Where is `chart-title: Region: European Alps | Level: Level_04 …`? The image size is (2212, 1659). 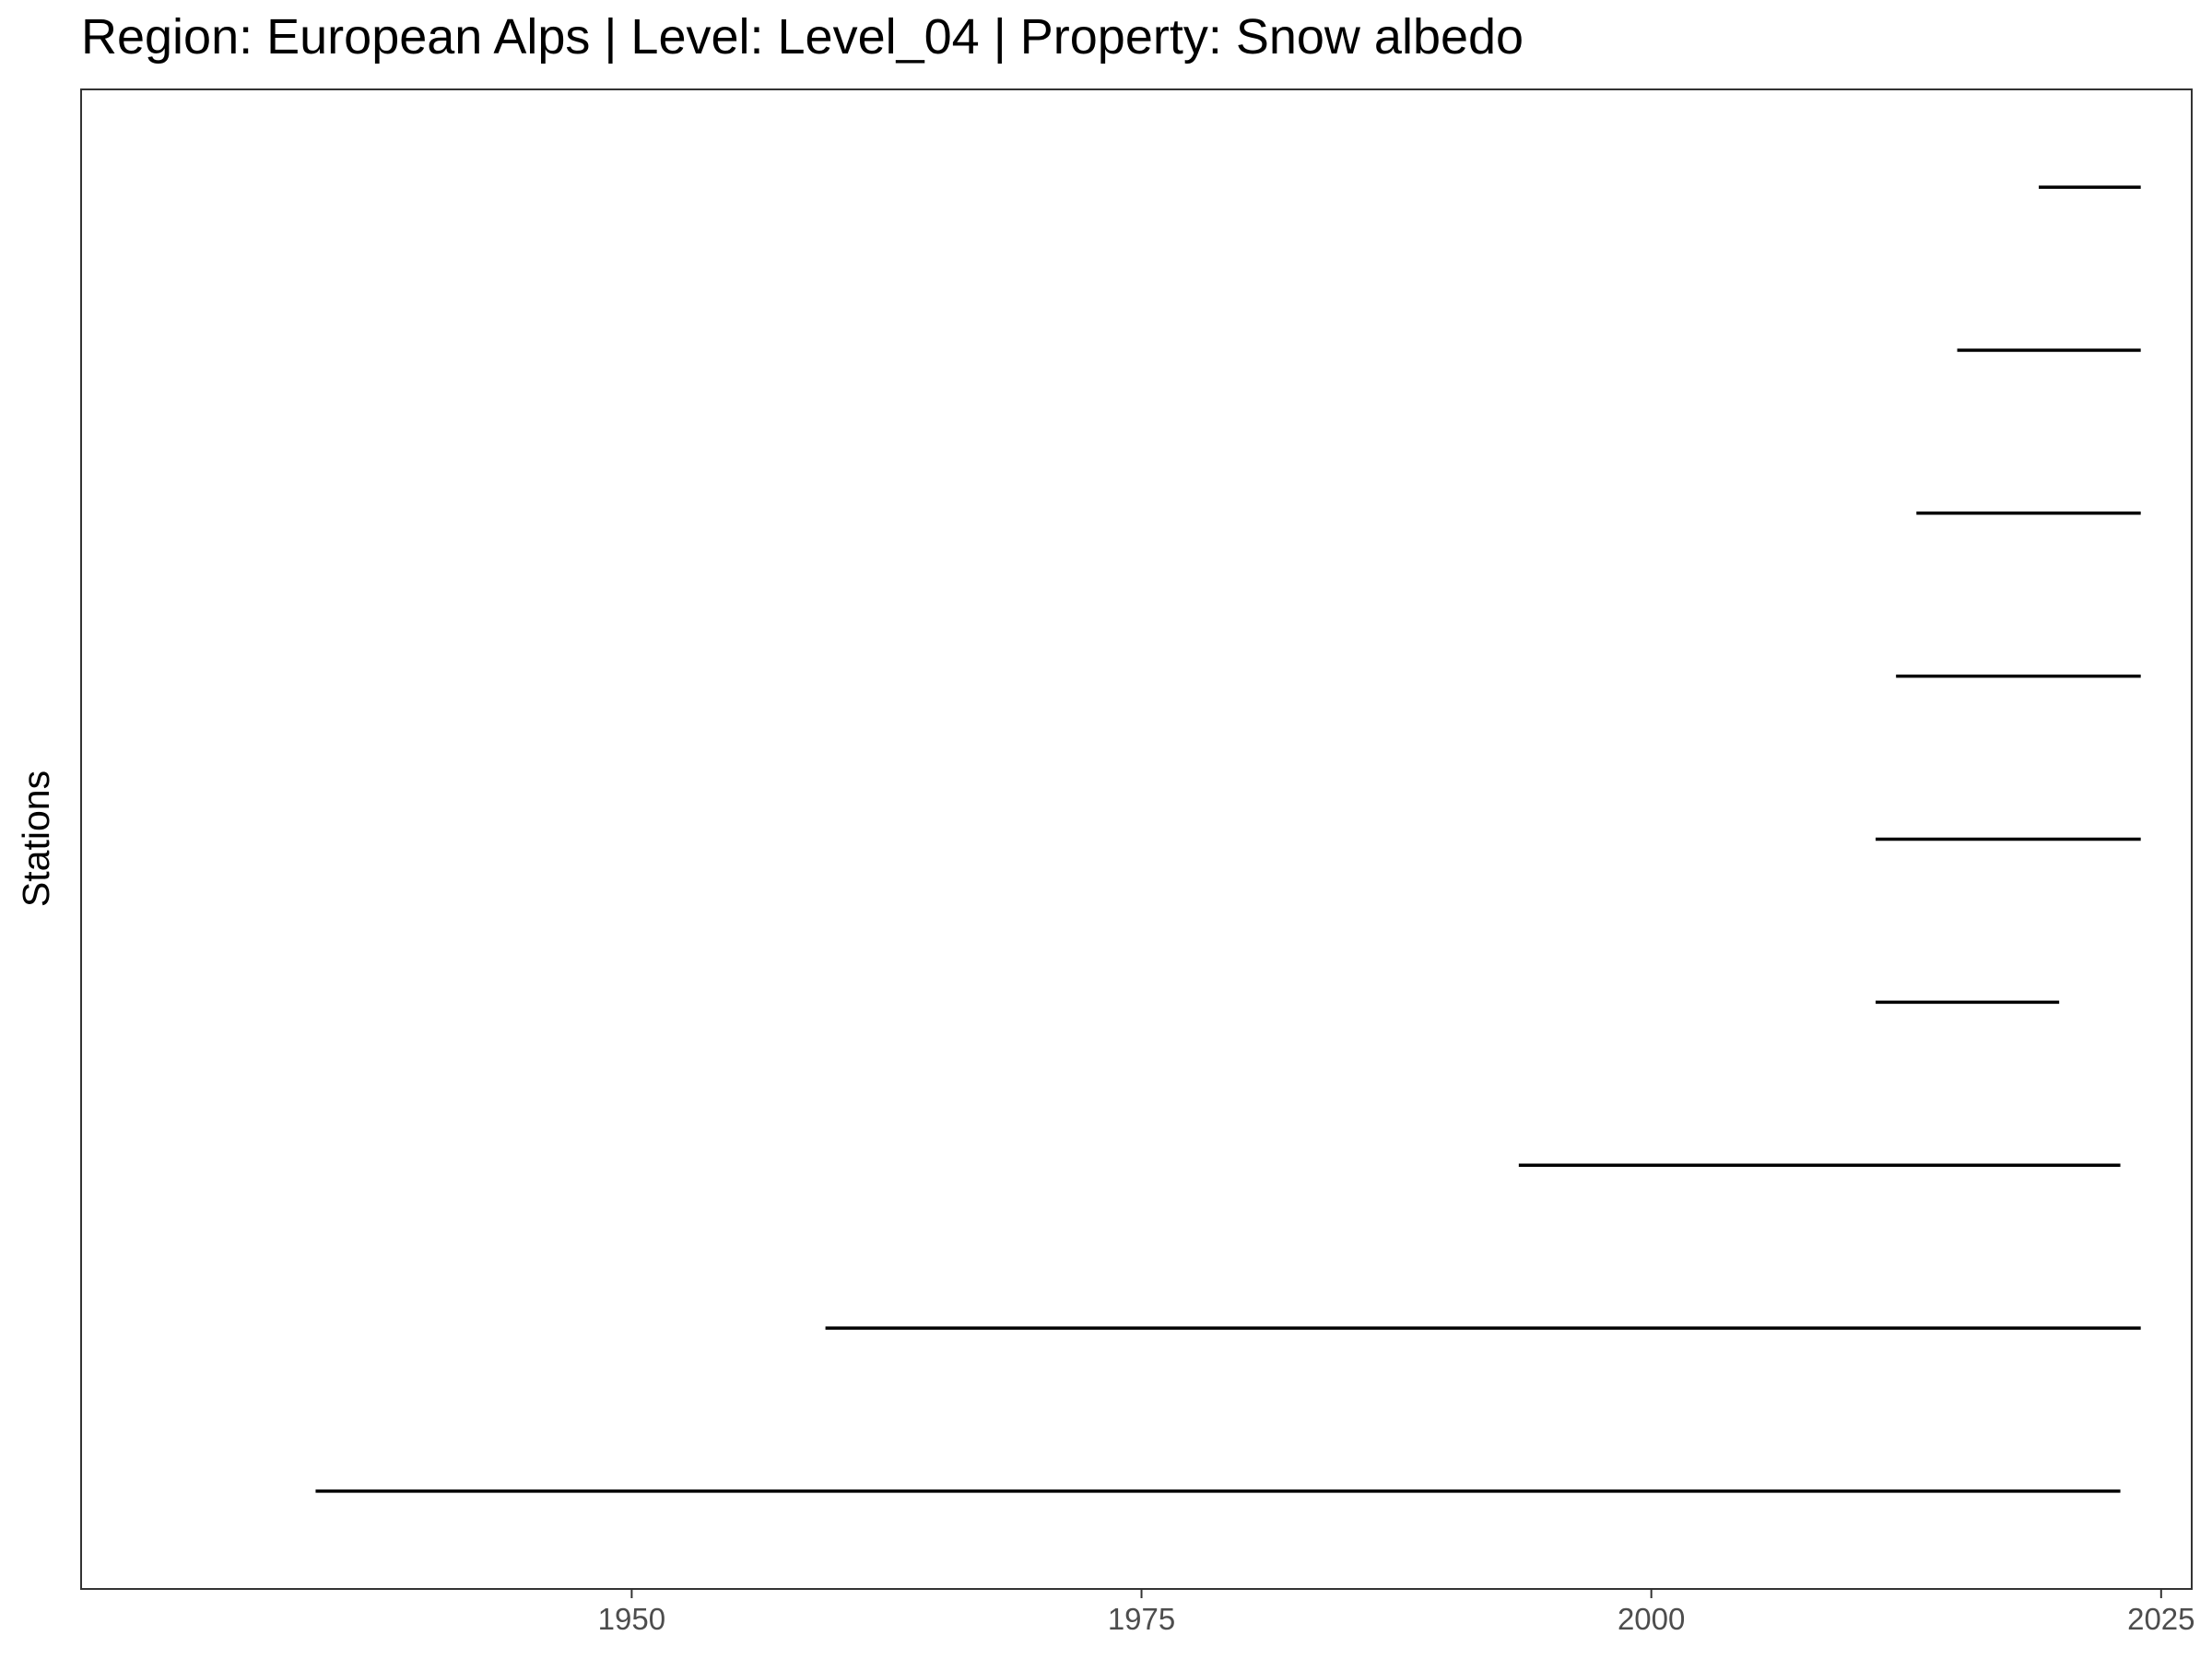 chart-title: Region: European Alps | Level: Level_04 … is located at coordinates (802, 37).